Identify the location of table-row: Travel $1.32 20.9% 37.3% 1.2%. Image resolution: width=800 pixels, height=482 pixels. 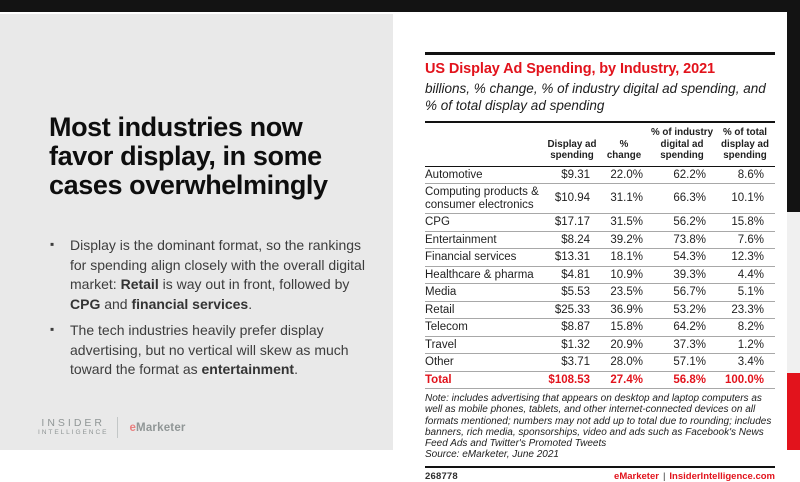
(600, 345).